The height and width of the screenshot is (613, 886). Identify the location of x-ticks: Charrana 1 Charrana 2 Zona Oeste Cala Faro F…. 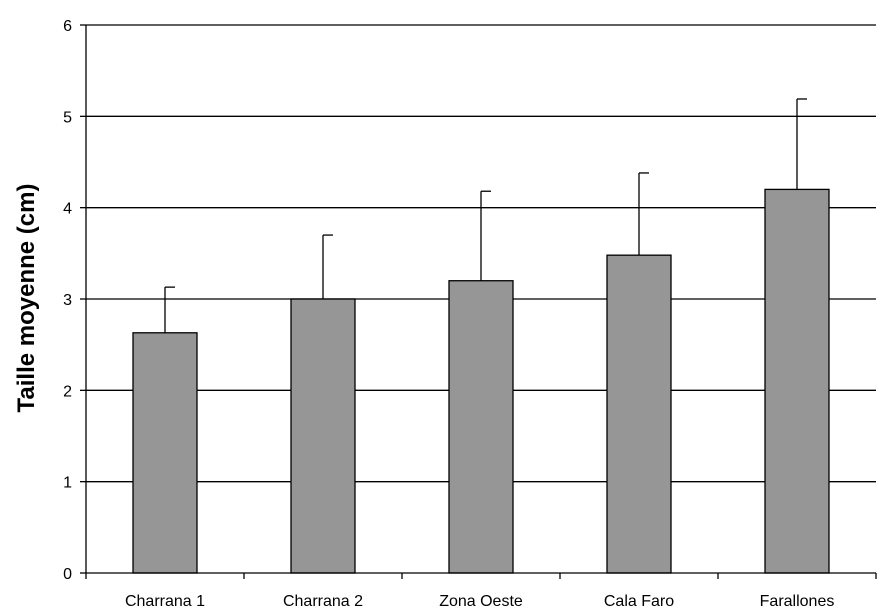
(481, 591).